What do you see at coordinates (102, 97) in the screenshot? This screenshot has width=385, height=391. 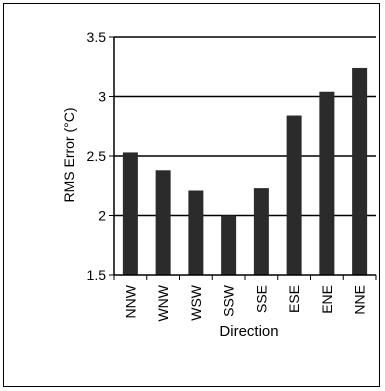 I see `y-tick-label: 3` at bounding box center [102, 97].